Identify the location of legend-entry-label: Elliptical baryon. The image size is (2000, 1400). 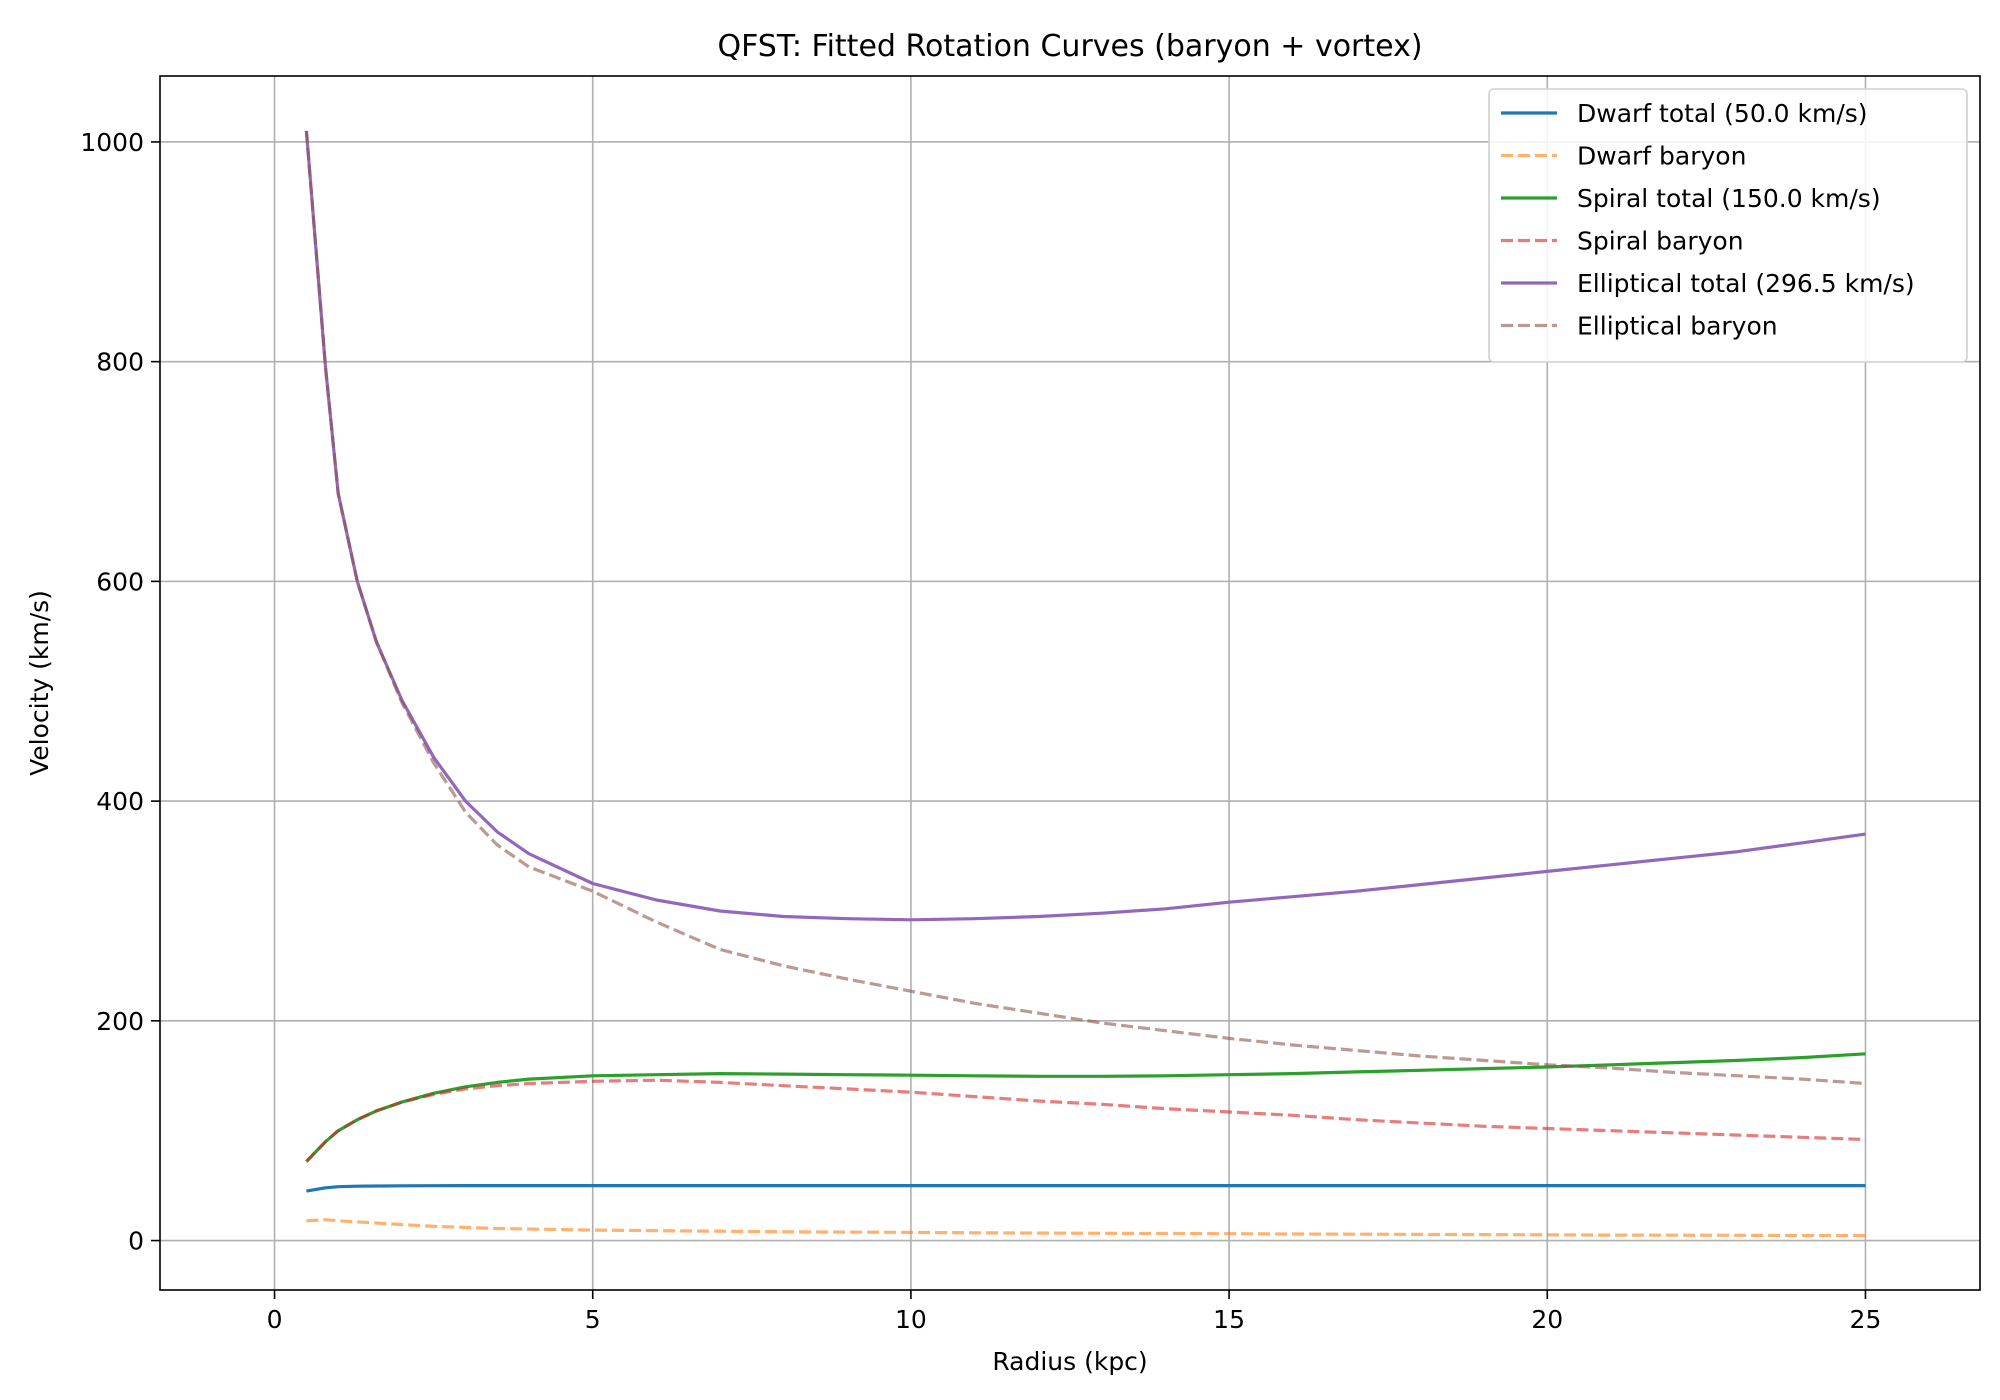
(1677, 326).